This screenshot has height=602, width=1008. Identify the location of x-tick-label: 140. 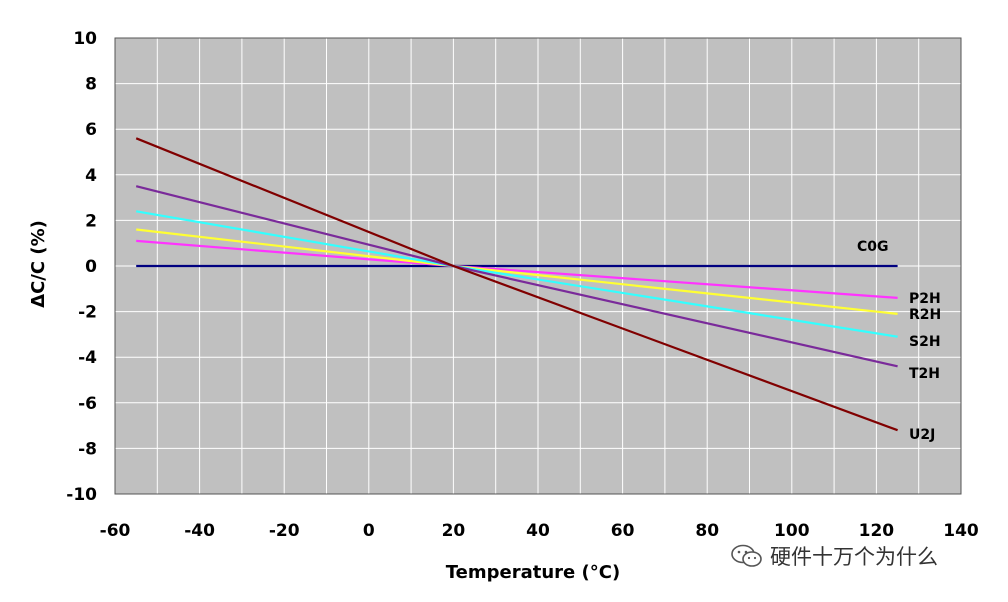
(961, 531).